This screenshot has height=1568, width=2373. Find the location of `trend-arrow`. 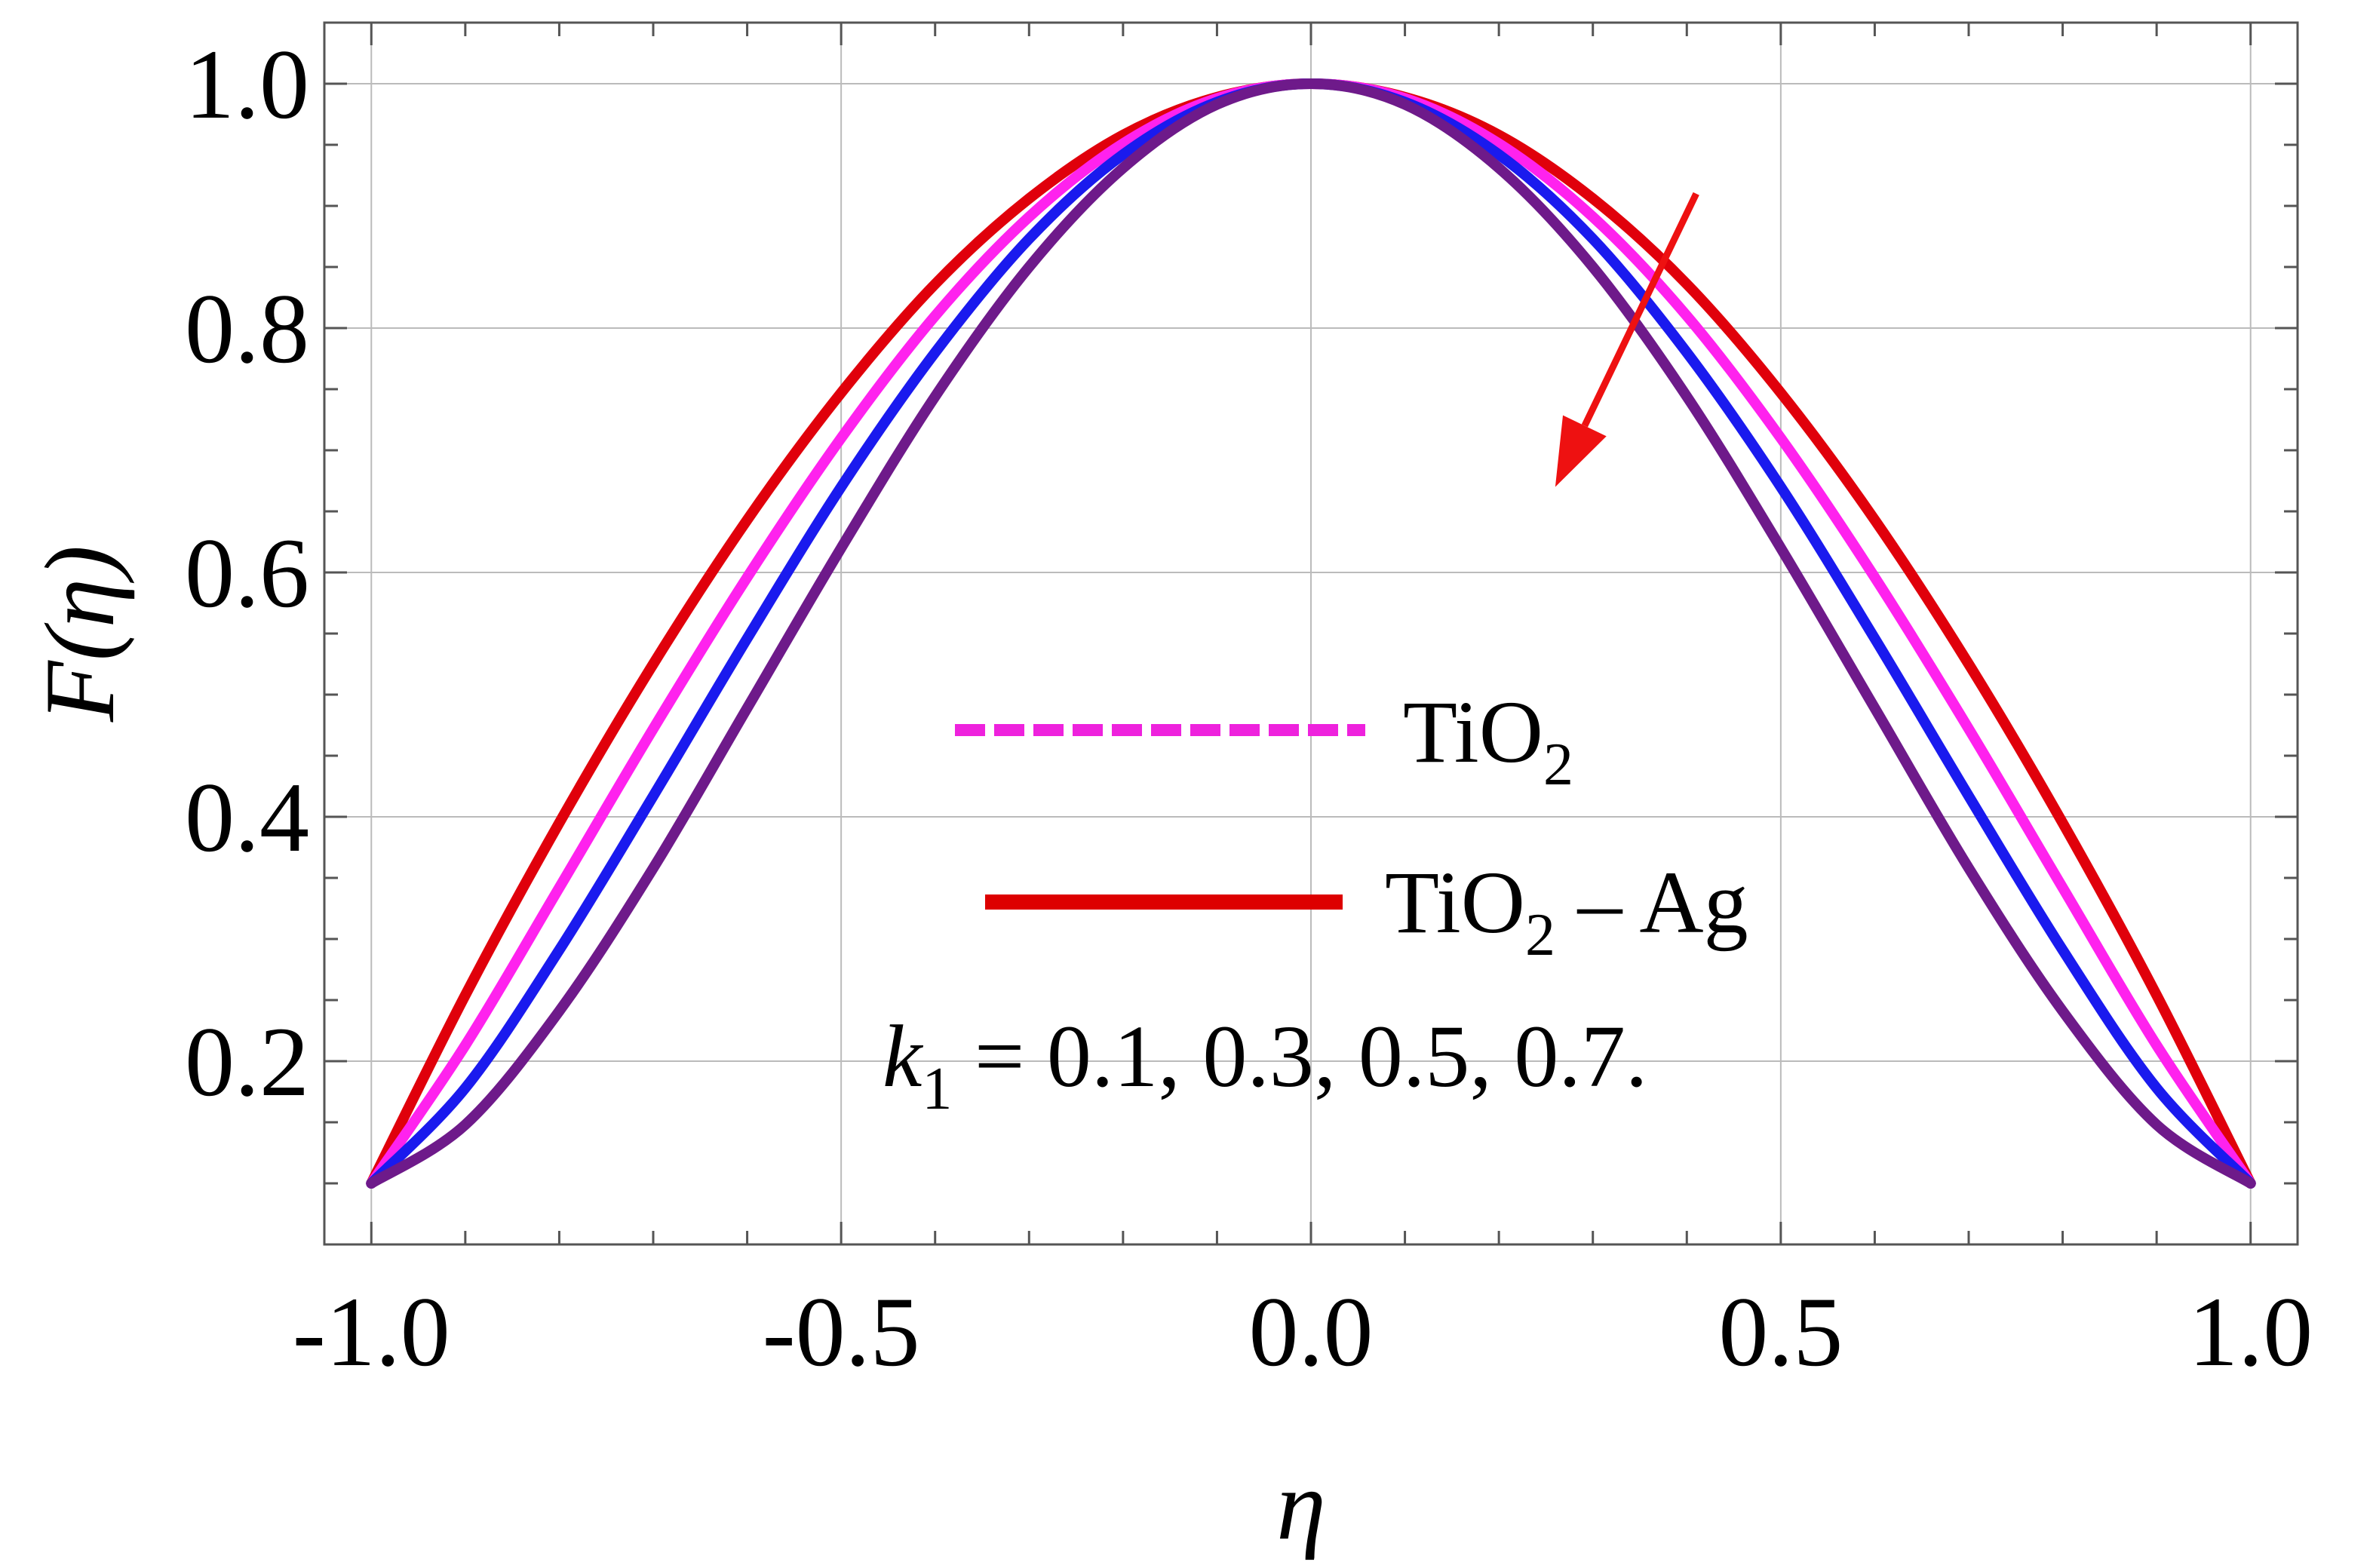

trend-arrow is located at coordinates (1627, 339).